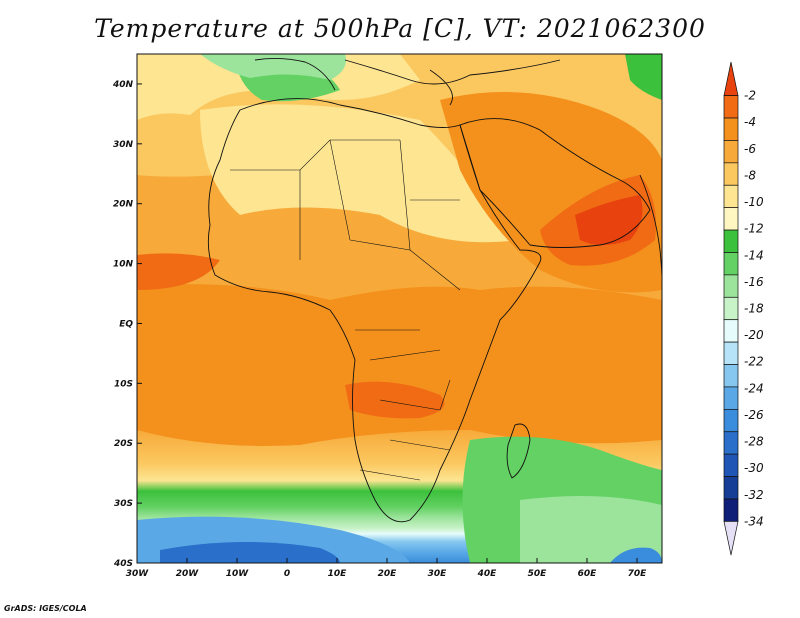 The width and height of the screenshot is (800, 618). What do you see at coordinates (138, 574) in the screenshot?
I see `lon-tick-label: 30W` at bounding box center [138, 574].